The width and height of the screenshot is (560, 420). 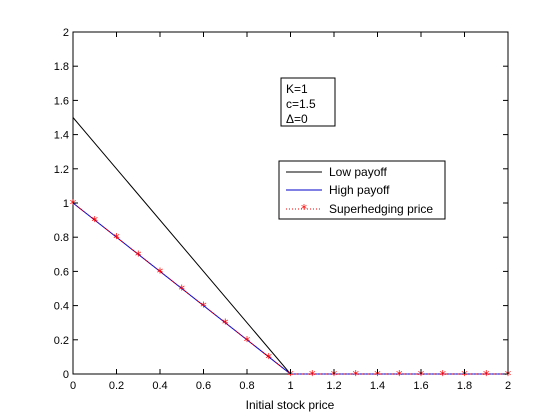 I want to click on x-tick-label: 1.8, so click(x=464, y=386).